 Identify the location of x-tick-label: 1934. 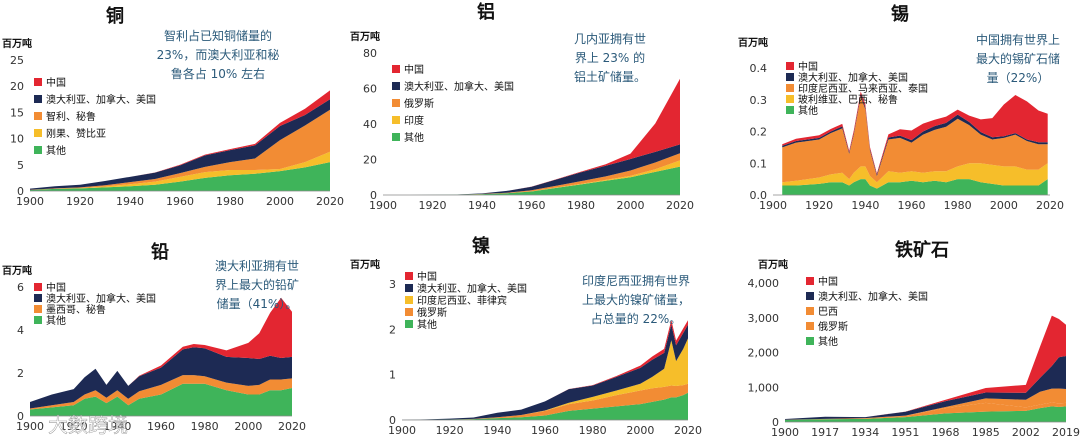
(865, 432).